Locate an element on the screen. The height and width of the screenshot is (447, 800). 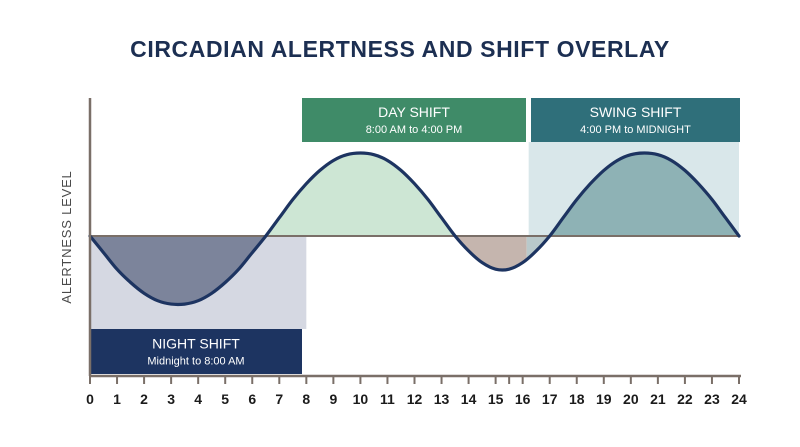
swing-shift-time: 4:00 PM to MIDNIGHT is located at coordinates (635, 130).